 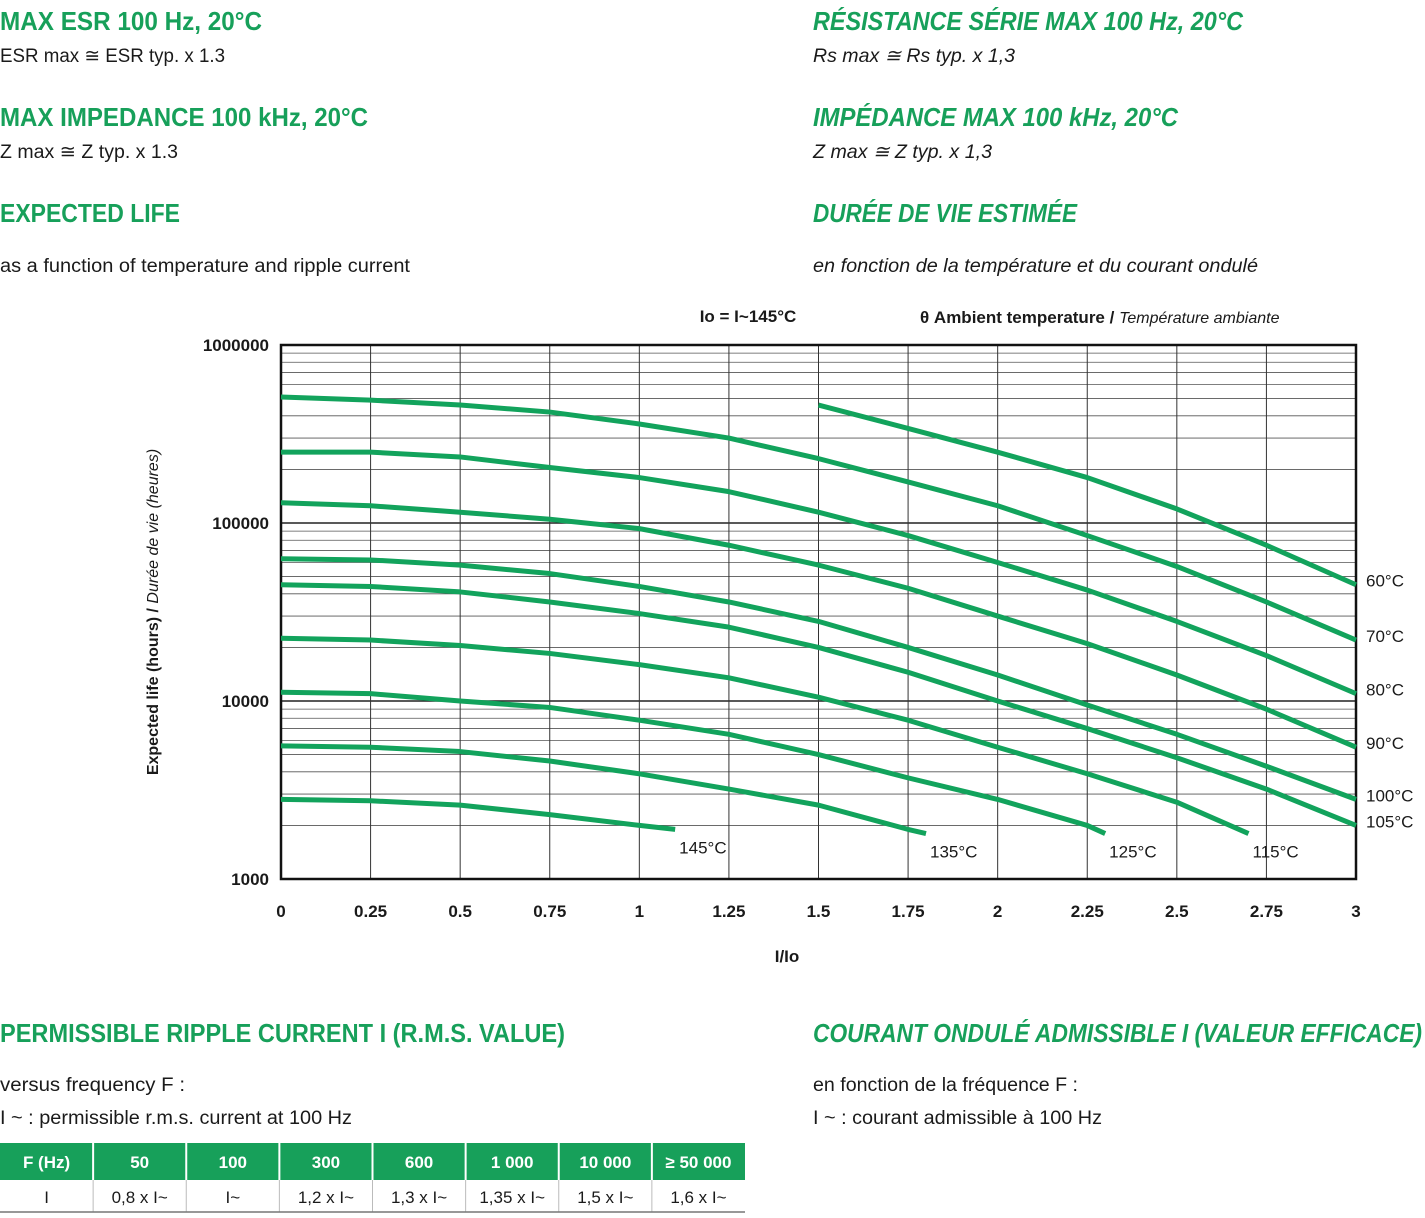 I want to click on y-tick-label: 1000, so click(x=250, y=879).